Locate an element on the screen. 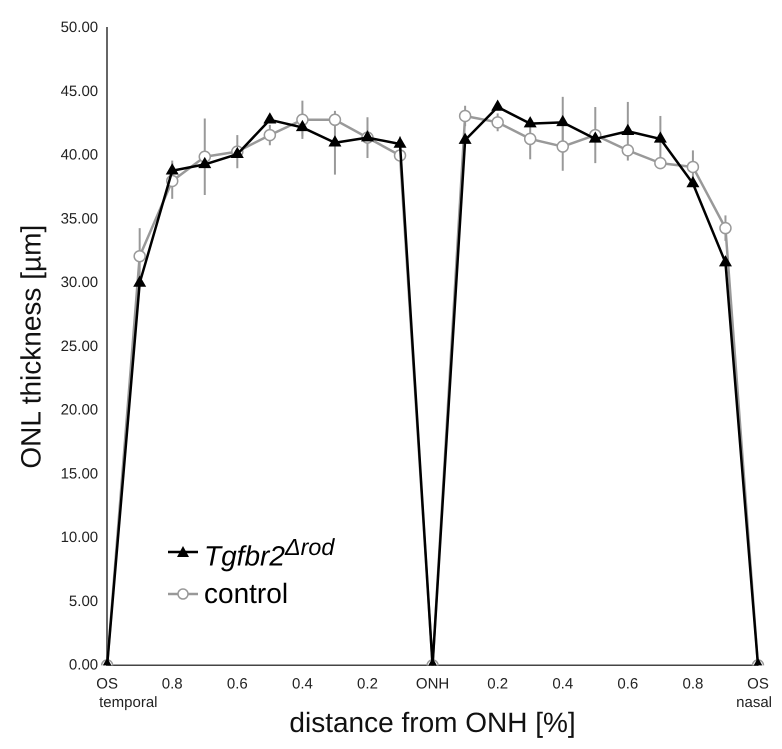 This screenshot has width=782, height=749. x-axis-title: distance from ONH [%] is located at coordinates (432, 722).